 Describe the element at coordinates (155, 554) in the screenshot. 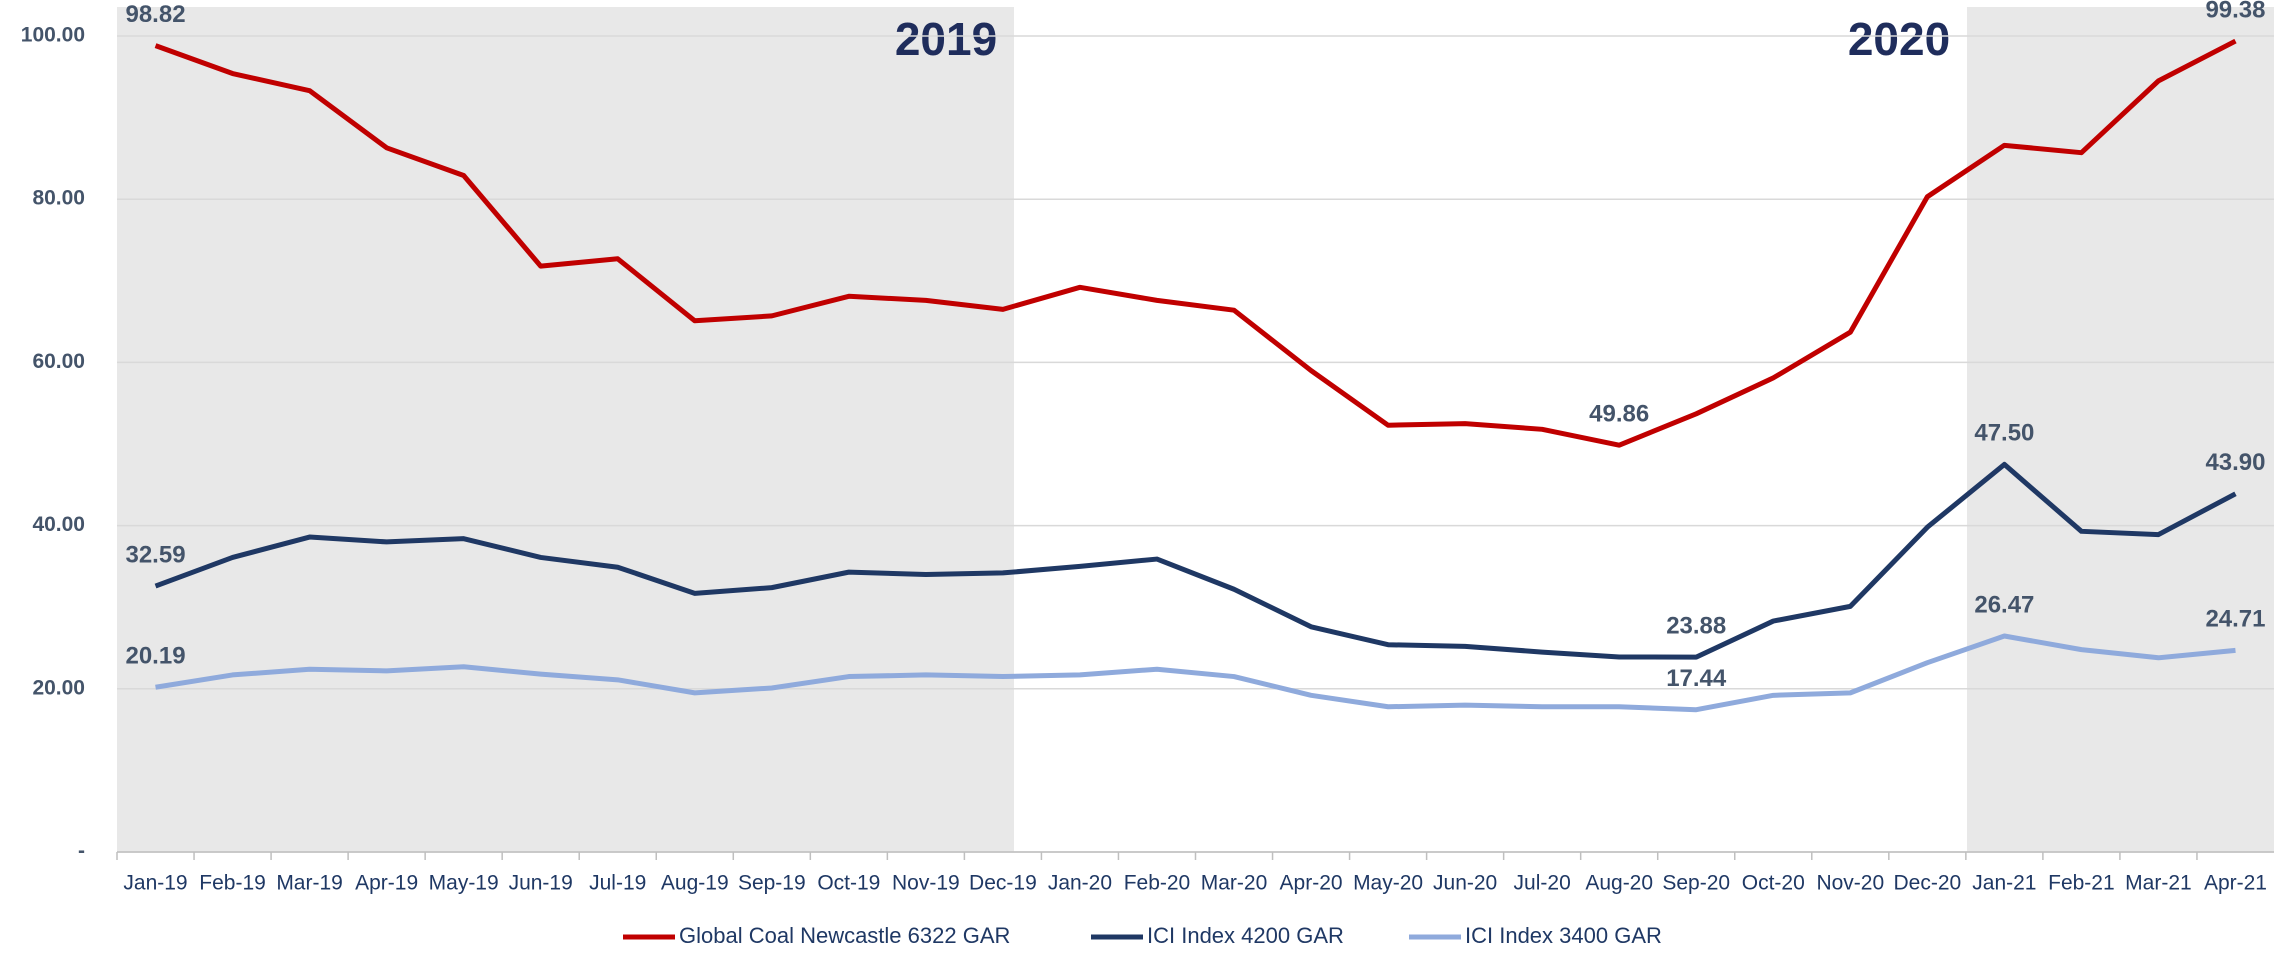

I see `data-label: 32.59` at that location.